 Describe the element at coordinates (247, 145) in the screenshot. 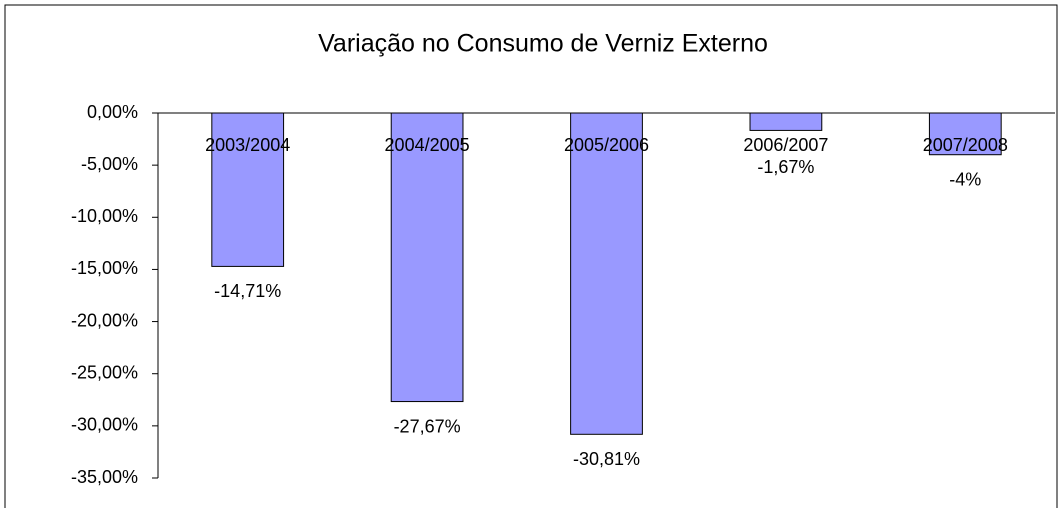

I see `x-tick-label: 2003/2004` at that location.